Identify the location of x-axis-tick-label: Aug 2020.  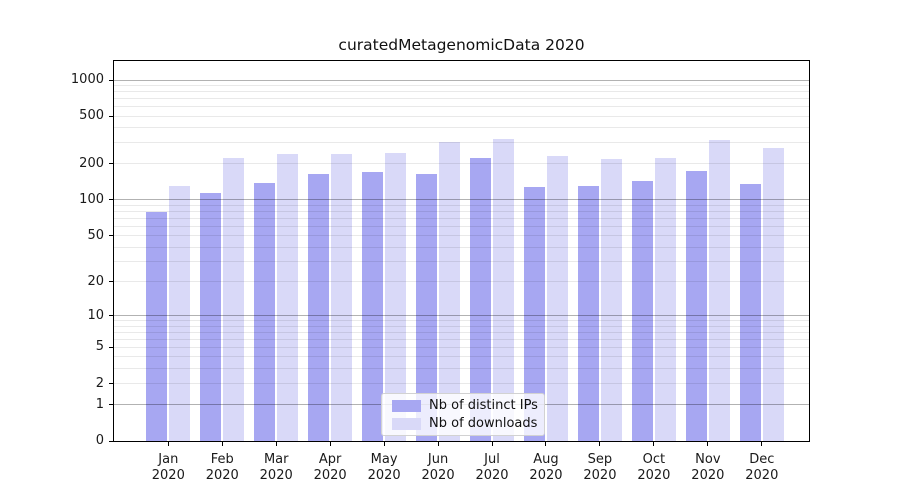
(546, 467).